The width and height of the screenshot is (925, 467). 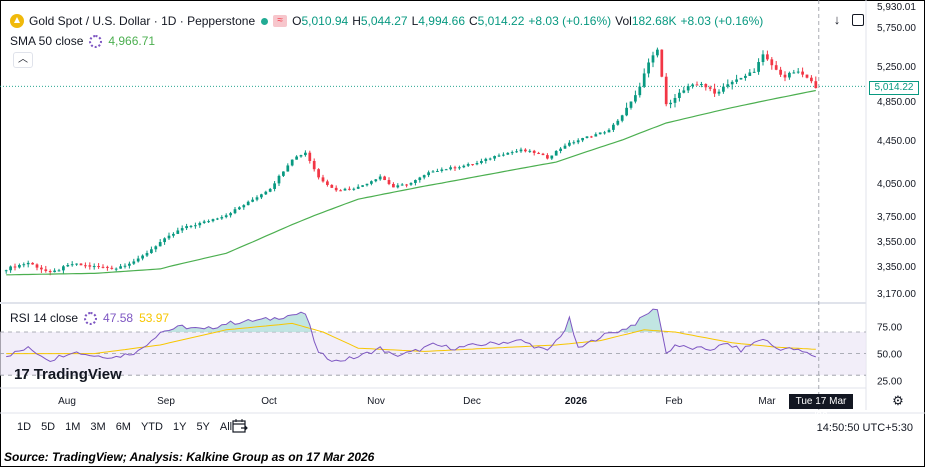 I want to click on rsi-ma-value: 53.97, so click(x=154, y=318).